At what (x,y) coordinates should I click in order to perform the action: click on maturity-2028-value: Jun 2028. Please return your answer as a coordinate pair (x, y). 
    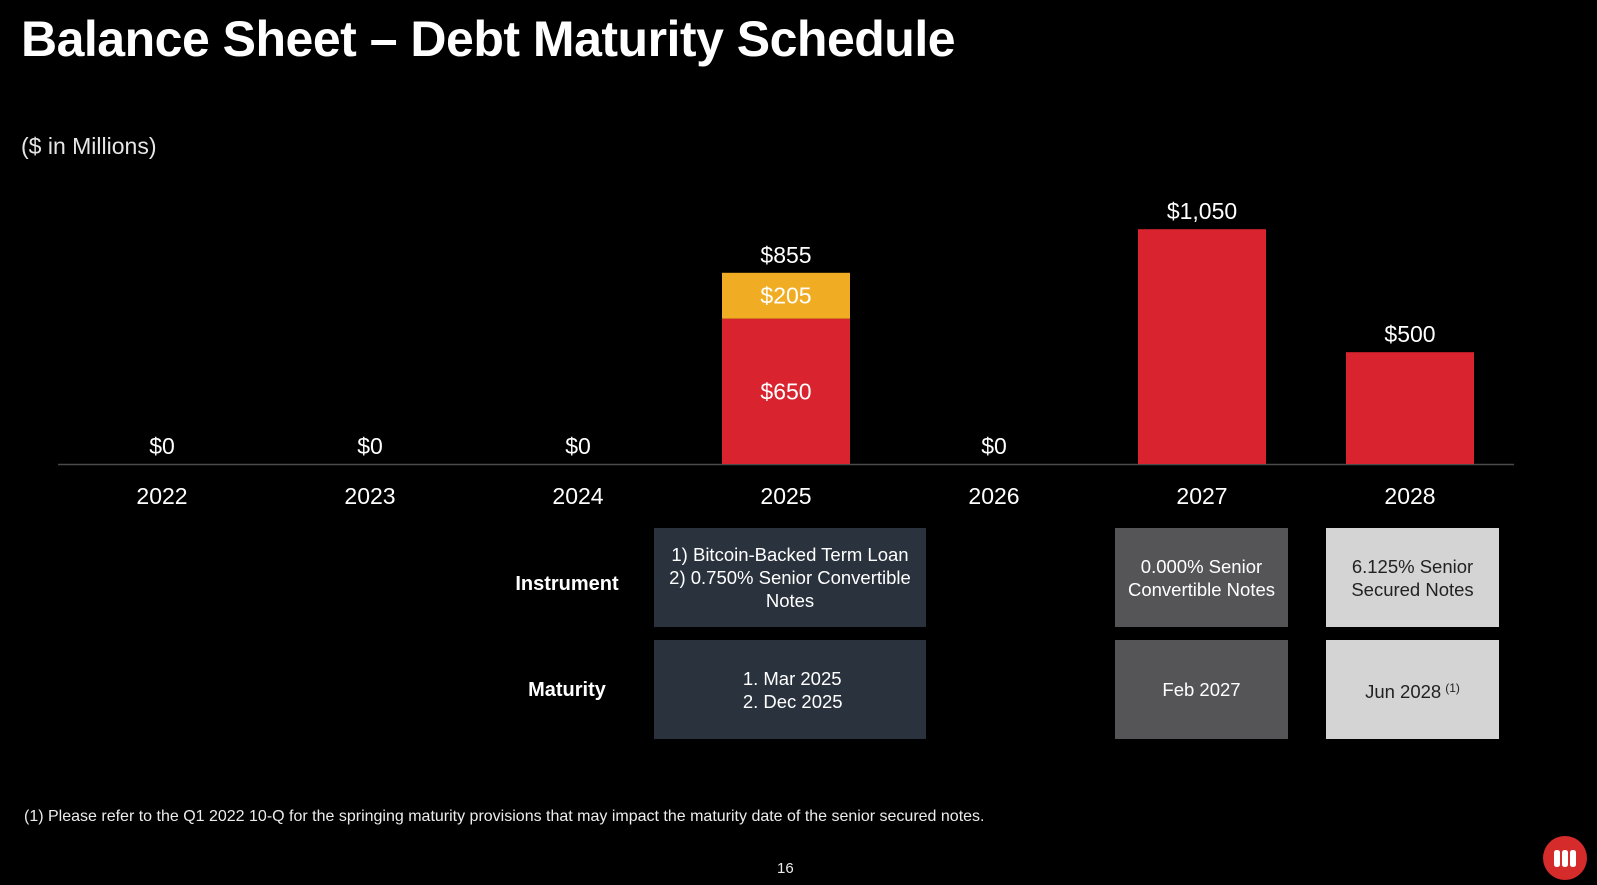
    Looking at the image, I should click on (1403, 691).